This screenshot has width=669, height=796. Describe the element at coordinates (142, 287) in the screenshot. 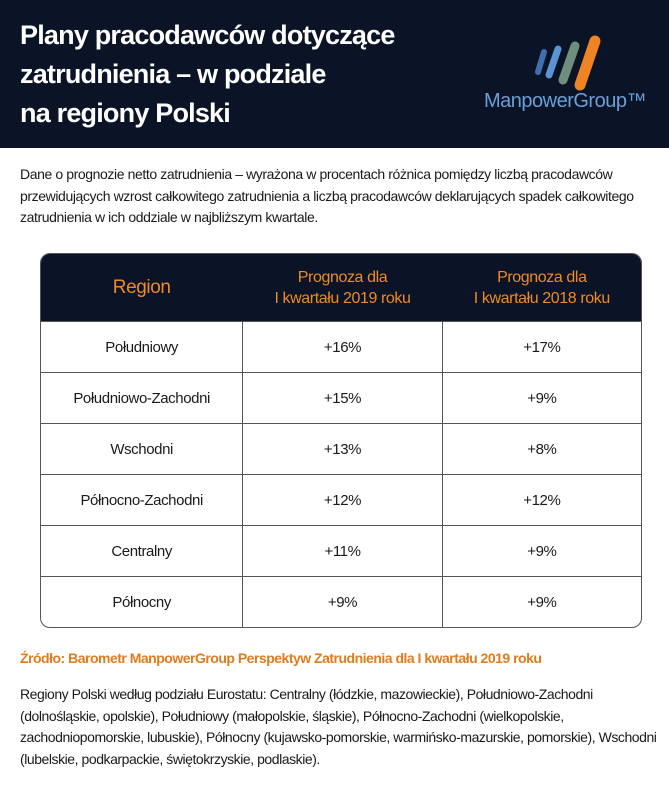

I see `header-region: Region` at that location.